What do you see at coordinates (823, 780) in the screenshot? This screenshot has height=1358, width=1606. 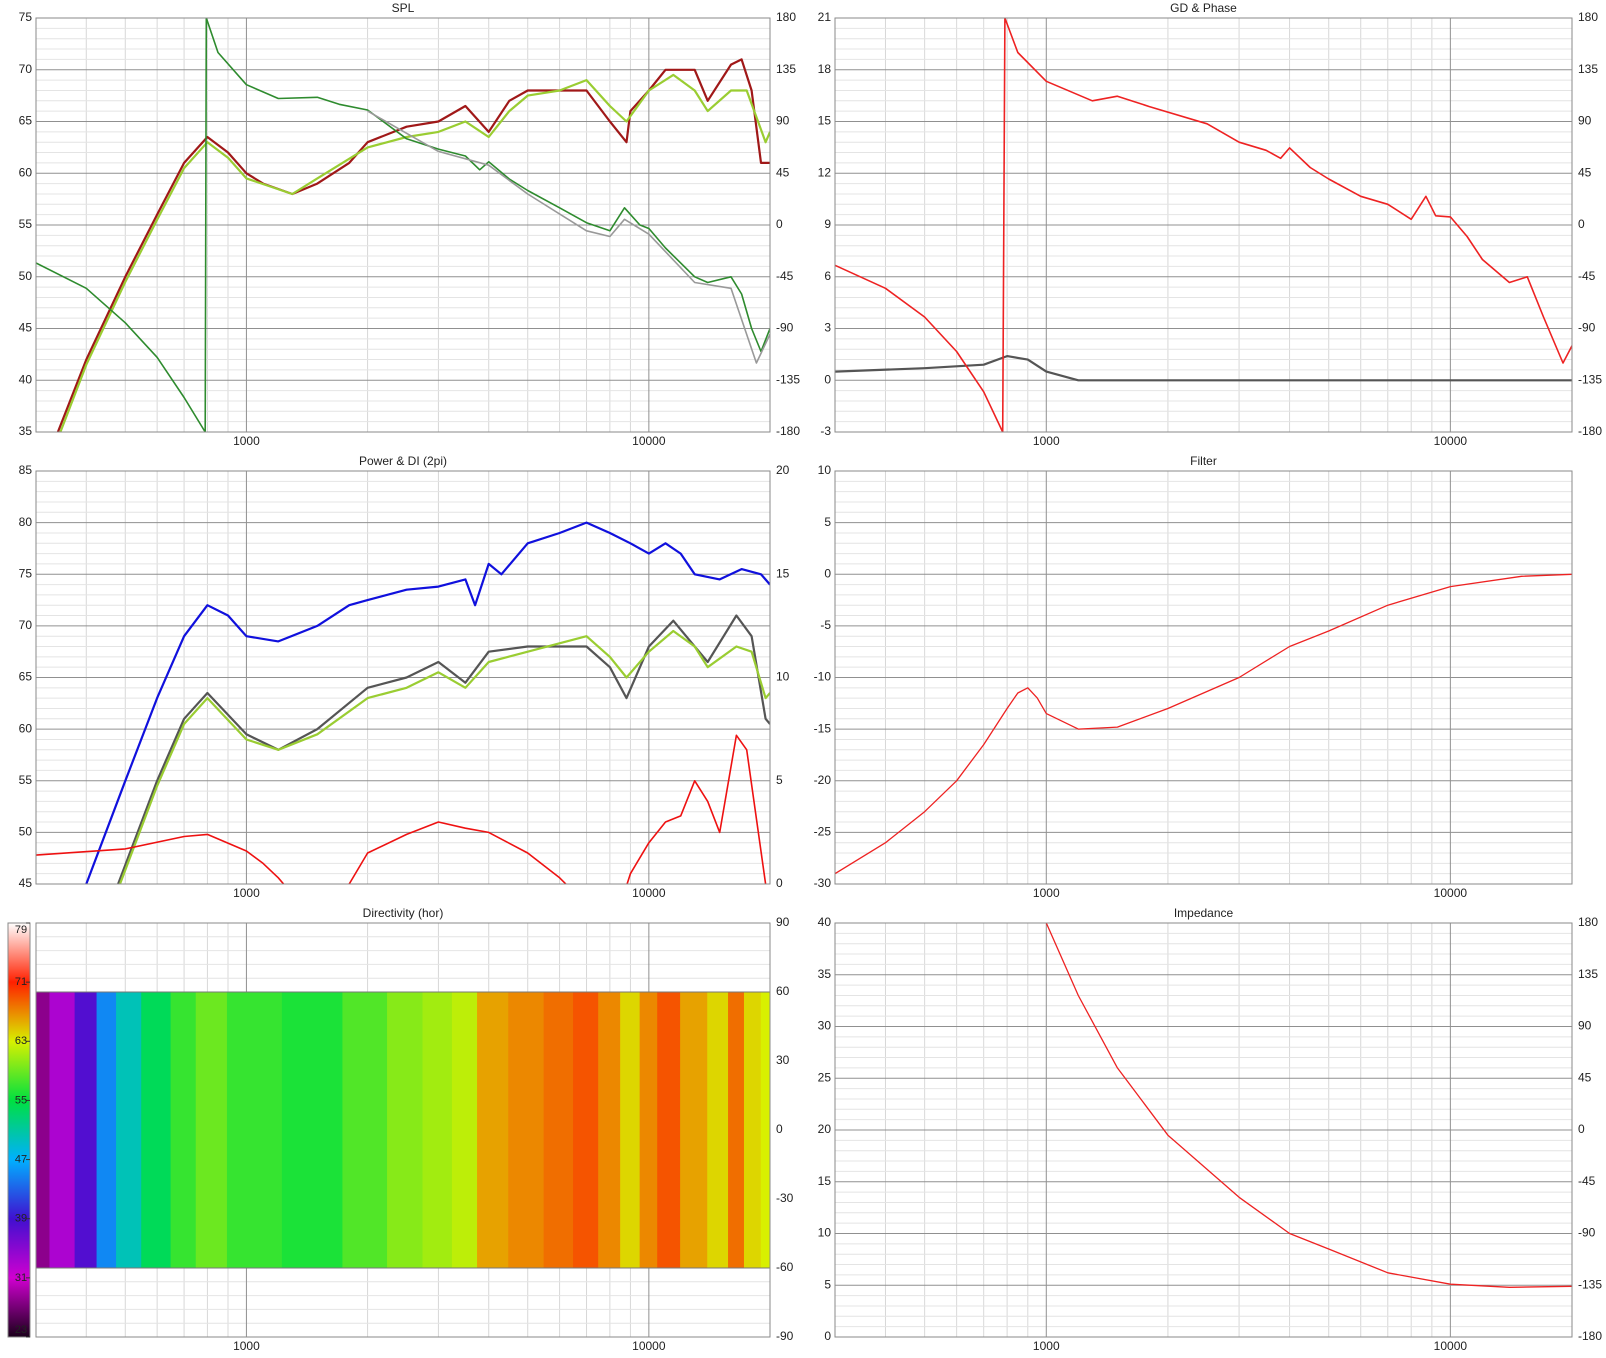 I see `y-tick-label: -20` at bounding box center [823, 780].